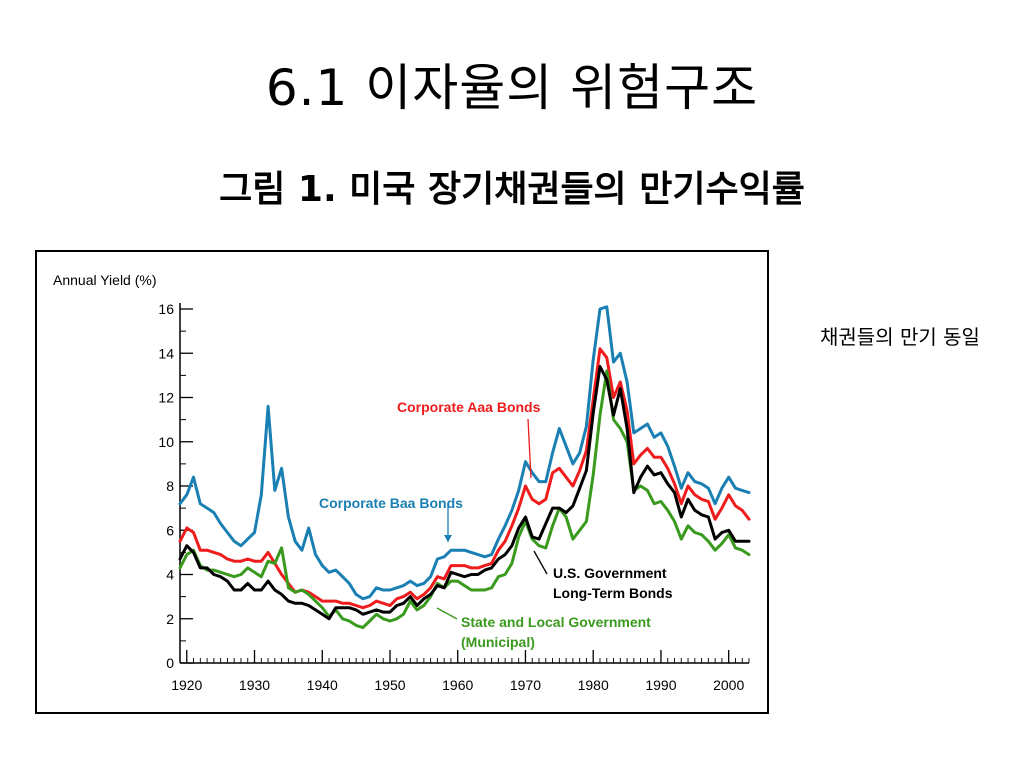  Describe the element at coordinates (186, 685) in the screenshot. I see `x-tick-label: 1920` at that location.